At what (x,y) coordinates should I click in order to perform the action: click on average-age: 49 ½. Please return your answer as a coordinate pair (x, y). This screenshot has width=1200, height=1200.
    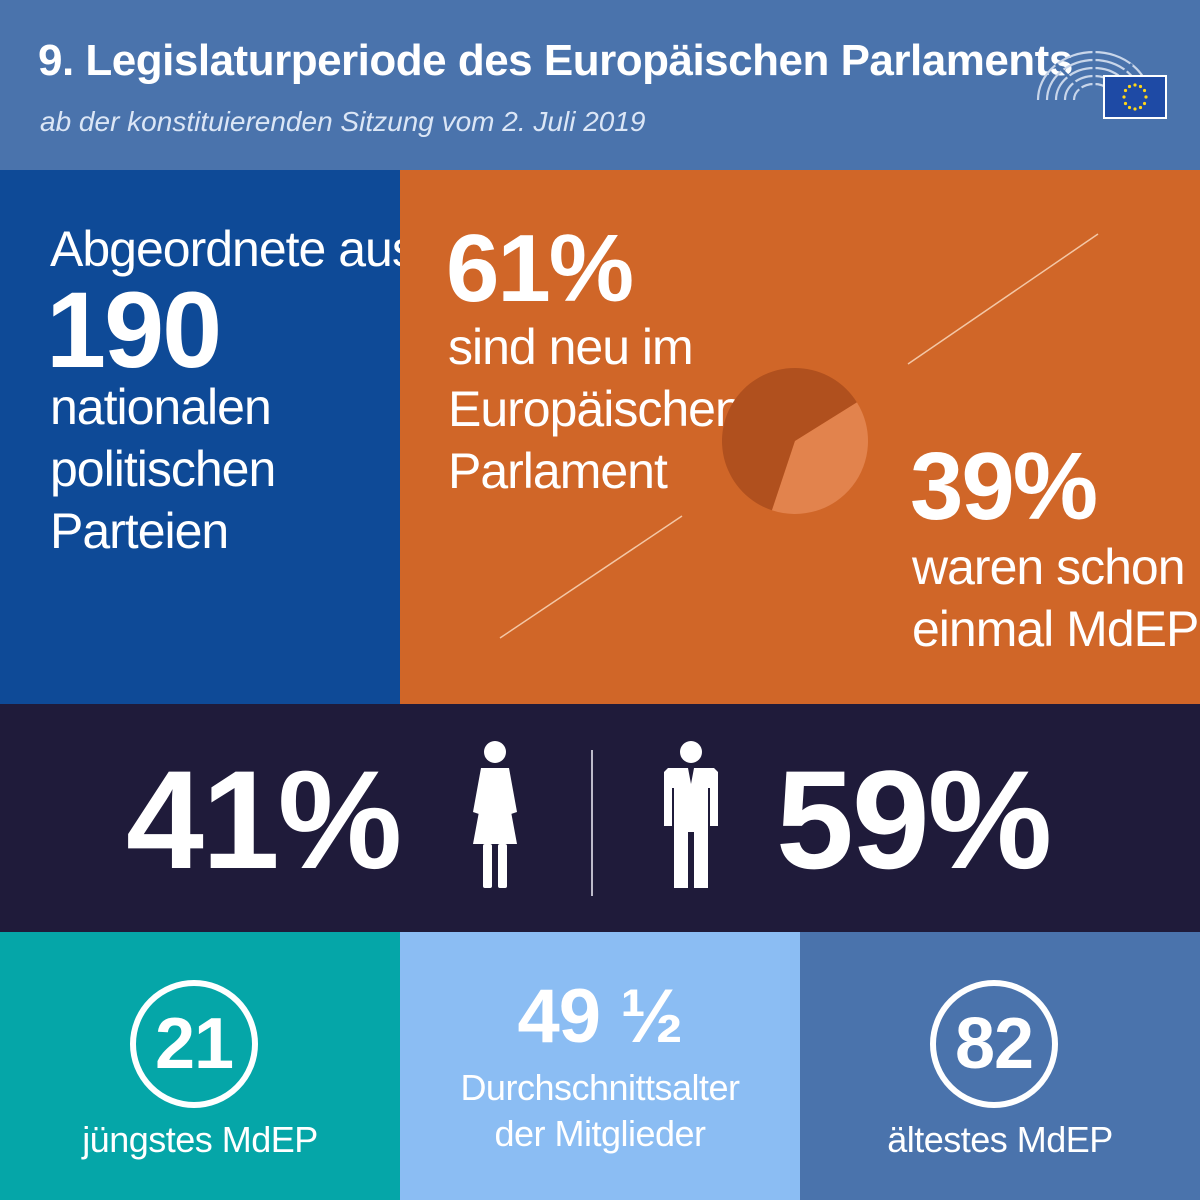
    Looking at the image, I should click on (600, 1016).